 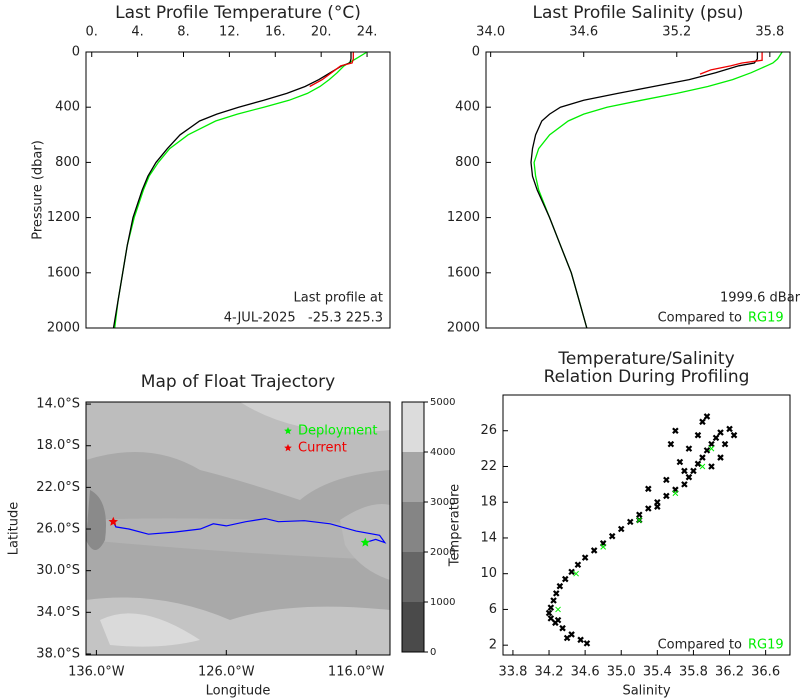 I want to click on y-axis-label: Temperature, so click(x=455, y=525).